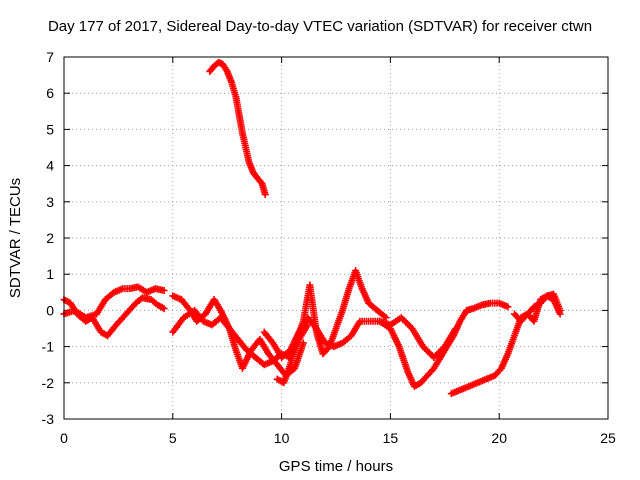 The image size is (640, 480). What do you see at coordinates (391, 438) in the screenshot?
I see `x-tick-label: 15` at bounding box center [391, 438].